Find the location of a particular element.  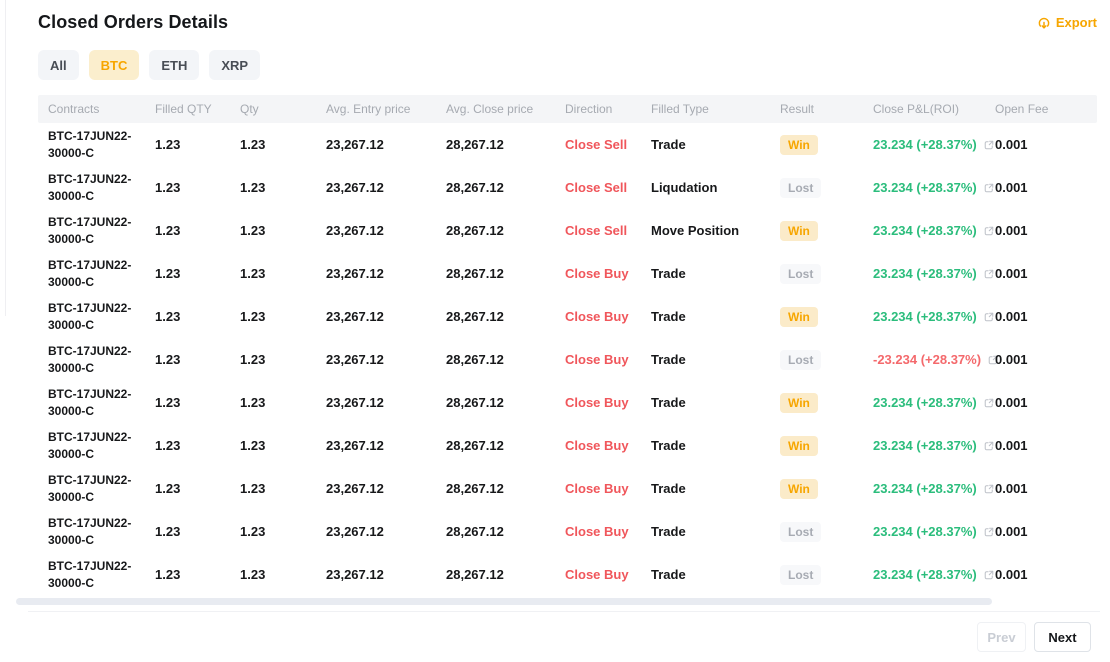

bottom-divider is located at coordinates (564, 611).